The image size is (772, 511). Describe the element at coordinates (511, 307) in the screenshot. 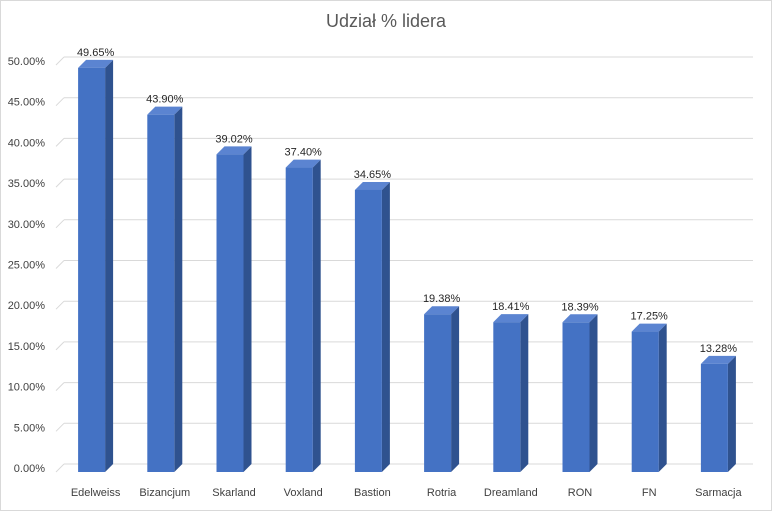

I see `data-label: 18.41%` at that location.